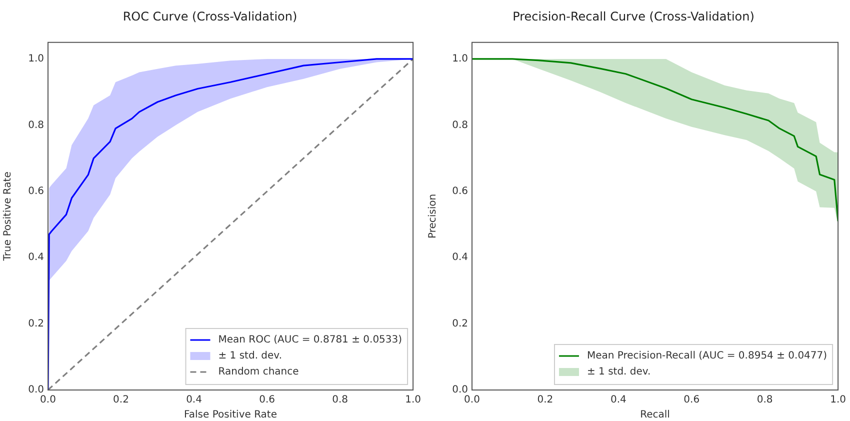 The width and height of the screenshot is (850, 421). I want to click on x-axis-title: False Positive Rate, so click(230, 415).